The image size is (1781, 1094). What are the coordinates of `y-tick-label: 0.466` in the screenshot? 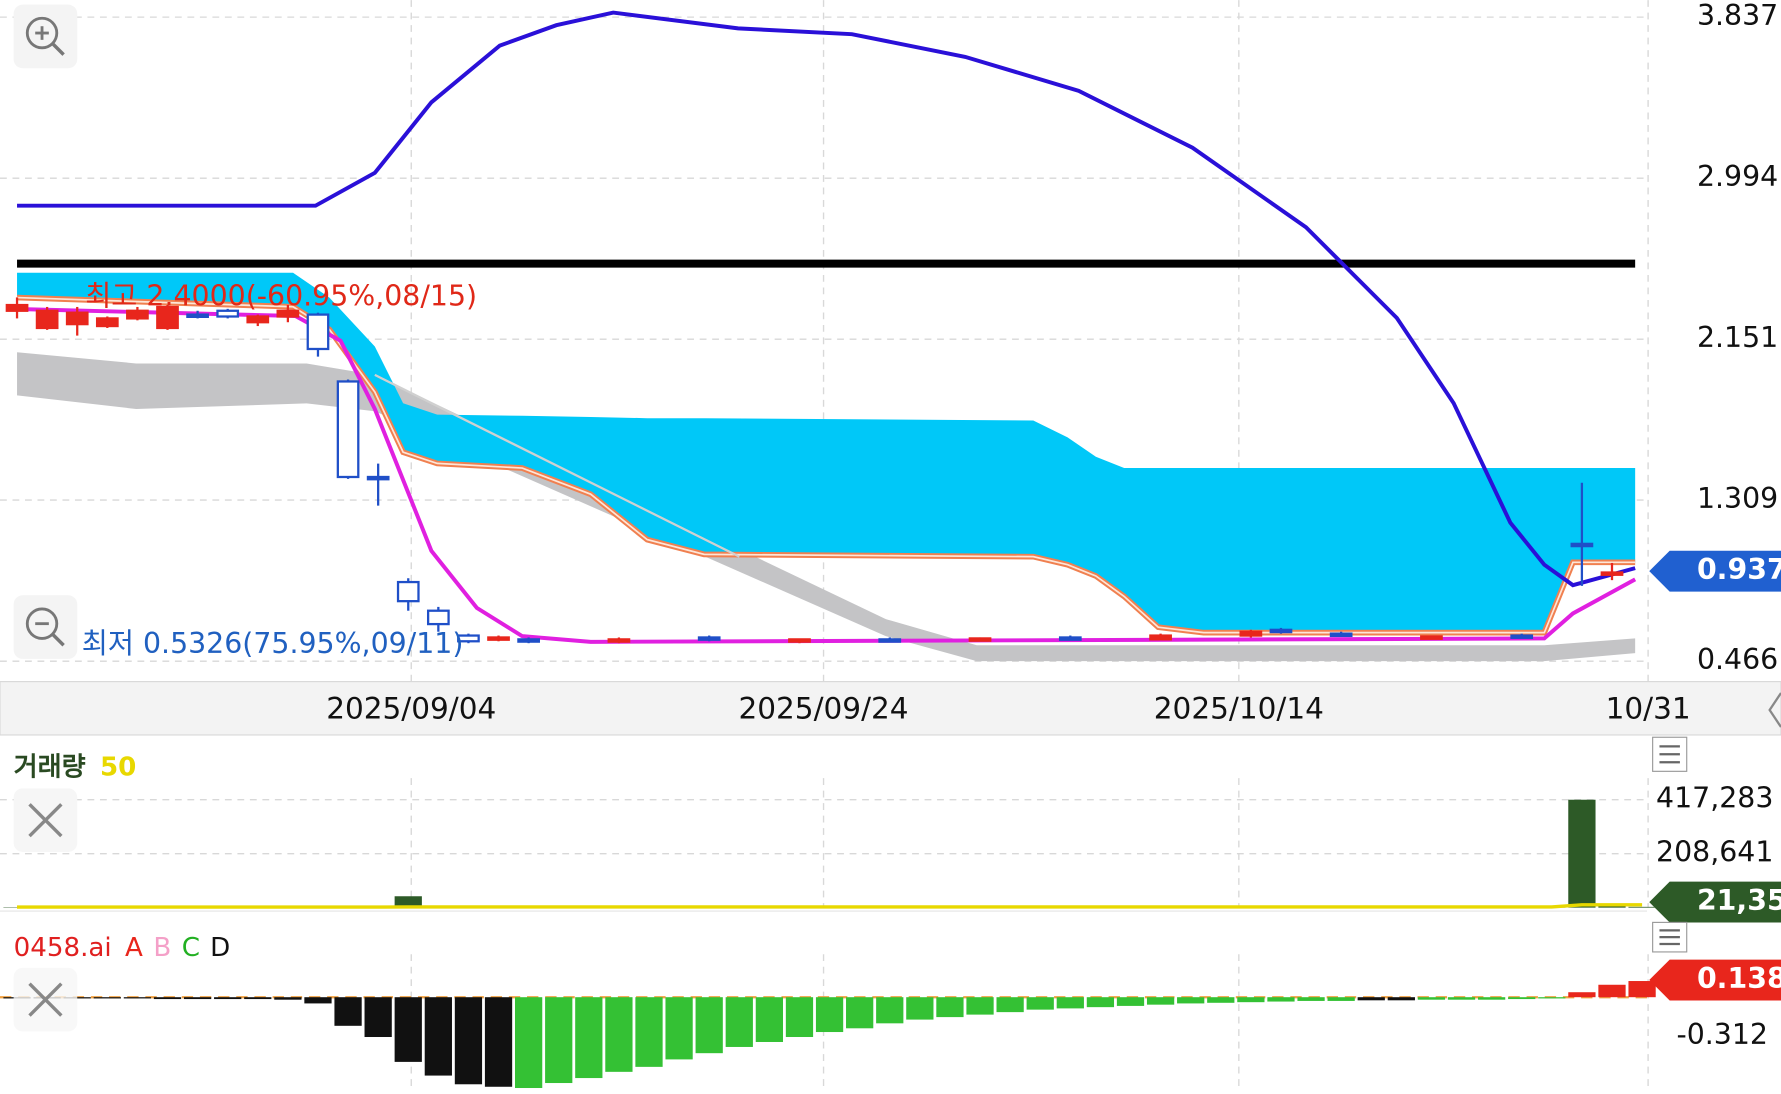 It's located at (1737, 659).